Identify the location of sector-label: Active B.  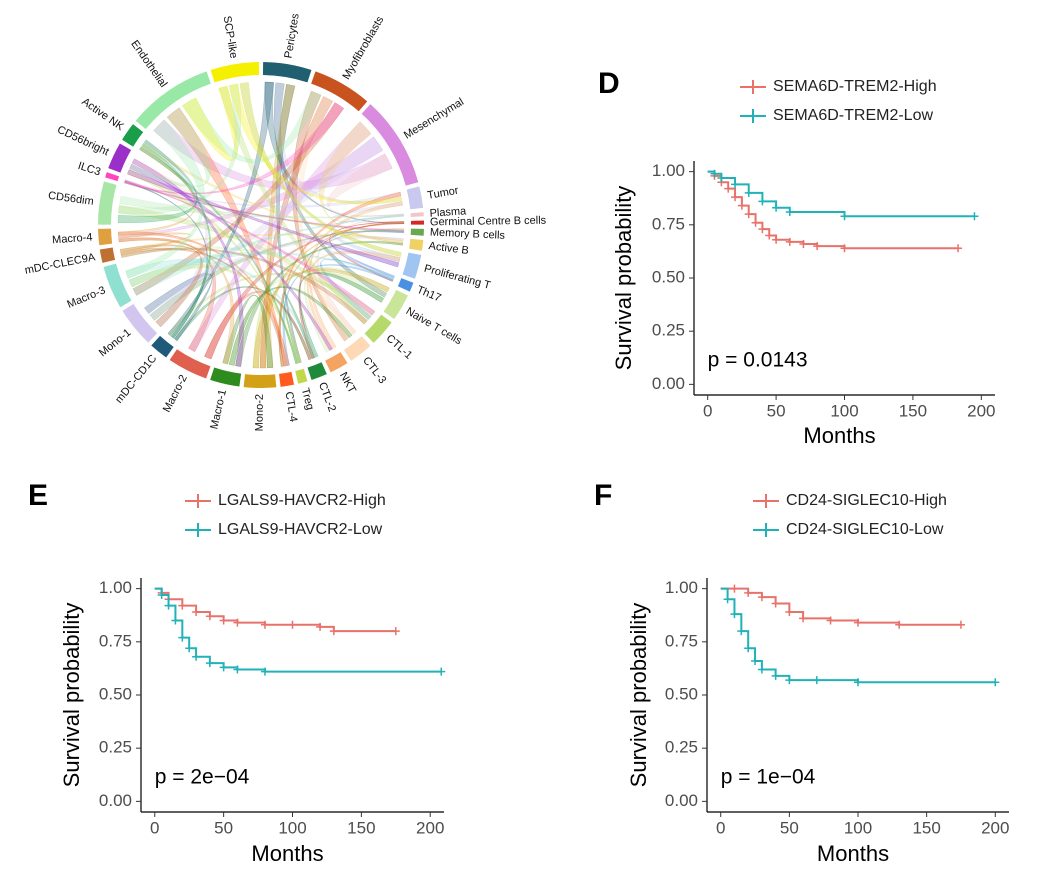
(449, 248).